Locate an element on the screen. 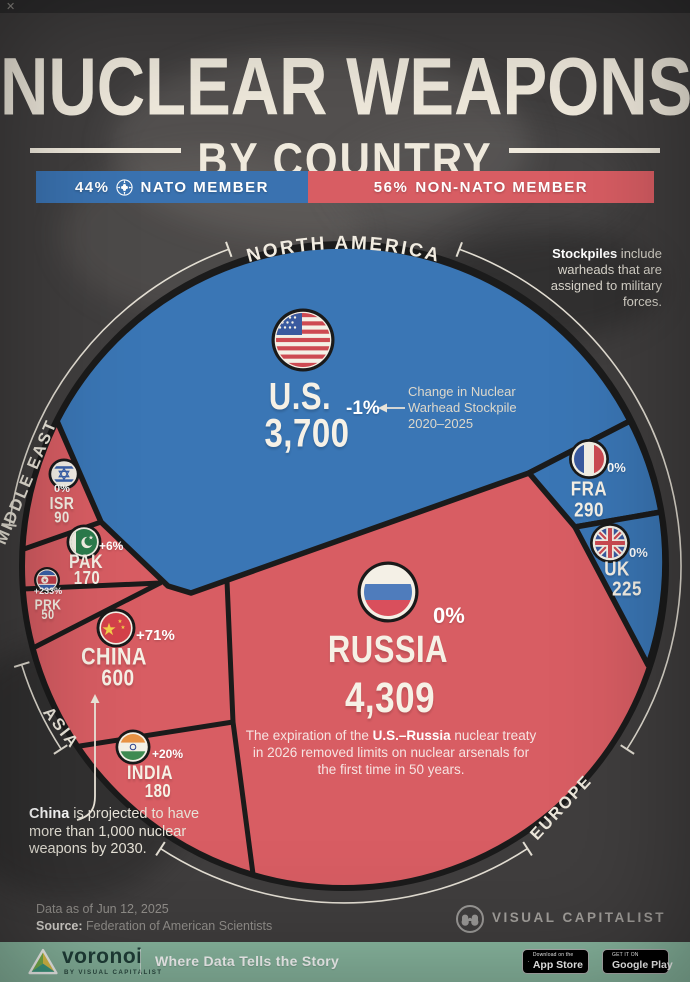  france-label: FRA is located at coordinates (589, 489).